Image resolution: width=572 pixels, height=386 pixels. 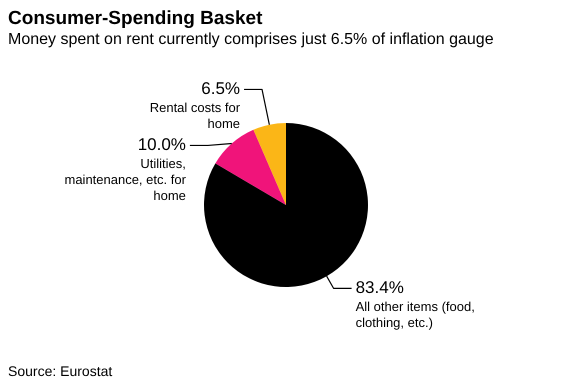 I want to click on slice-label: Utilities, maintenance, etc. for home, so click(x=125, y=180).